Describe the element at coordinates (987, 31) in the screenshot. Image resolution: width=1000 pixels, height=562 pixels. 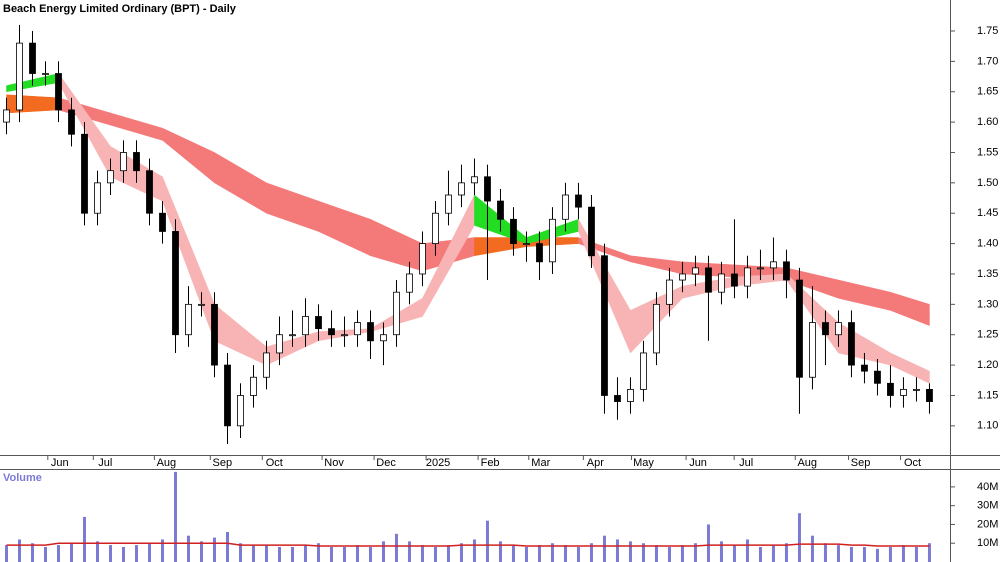
I see `y-tick-label: 1.75` at that location.